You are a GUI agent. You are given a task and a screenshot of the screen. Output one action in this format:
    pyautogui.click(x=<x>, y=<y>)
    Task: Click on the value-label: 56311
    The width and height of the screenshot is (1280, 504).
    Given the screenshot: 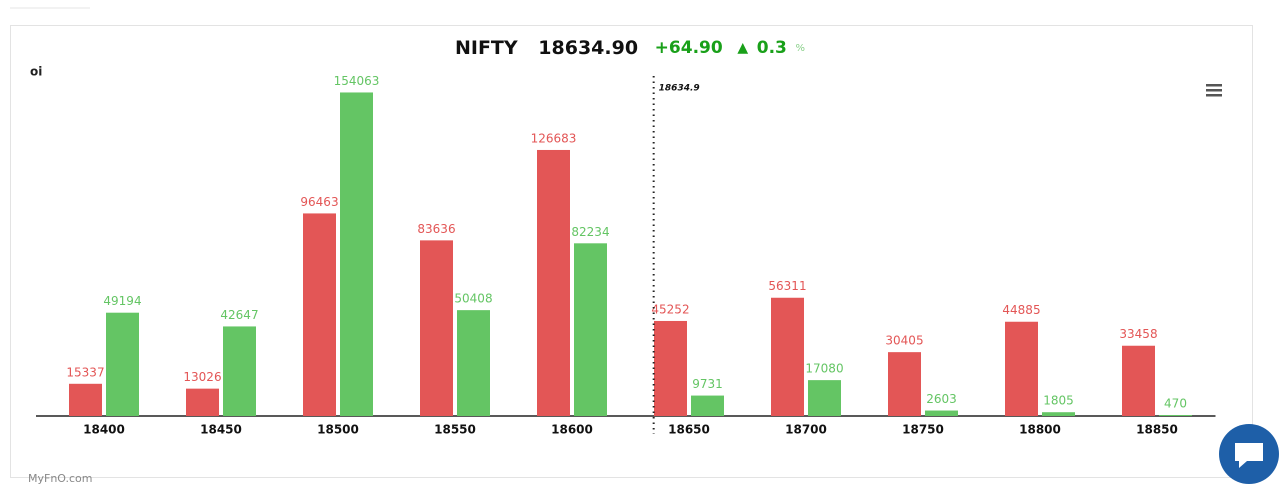 What is the action you would take?
    pyautogui.click(x=787, y=286)
    